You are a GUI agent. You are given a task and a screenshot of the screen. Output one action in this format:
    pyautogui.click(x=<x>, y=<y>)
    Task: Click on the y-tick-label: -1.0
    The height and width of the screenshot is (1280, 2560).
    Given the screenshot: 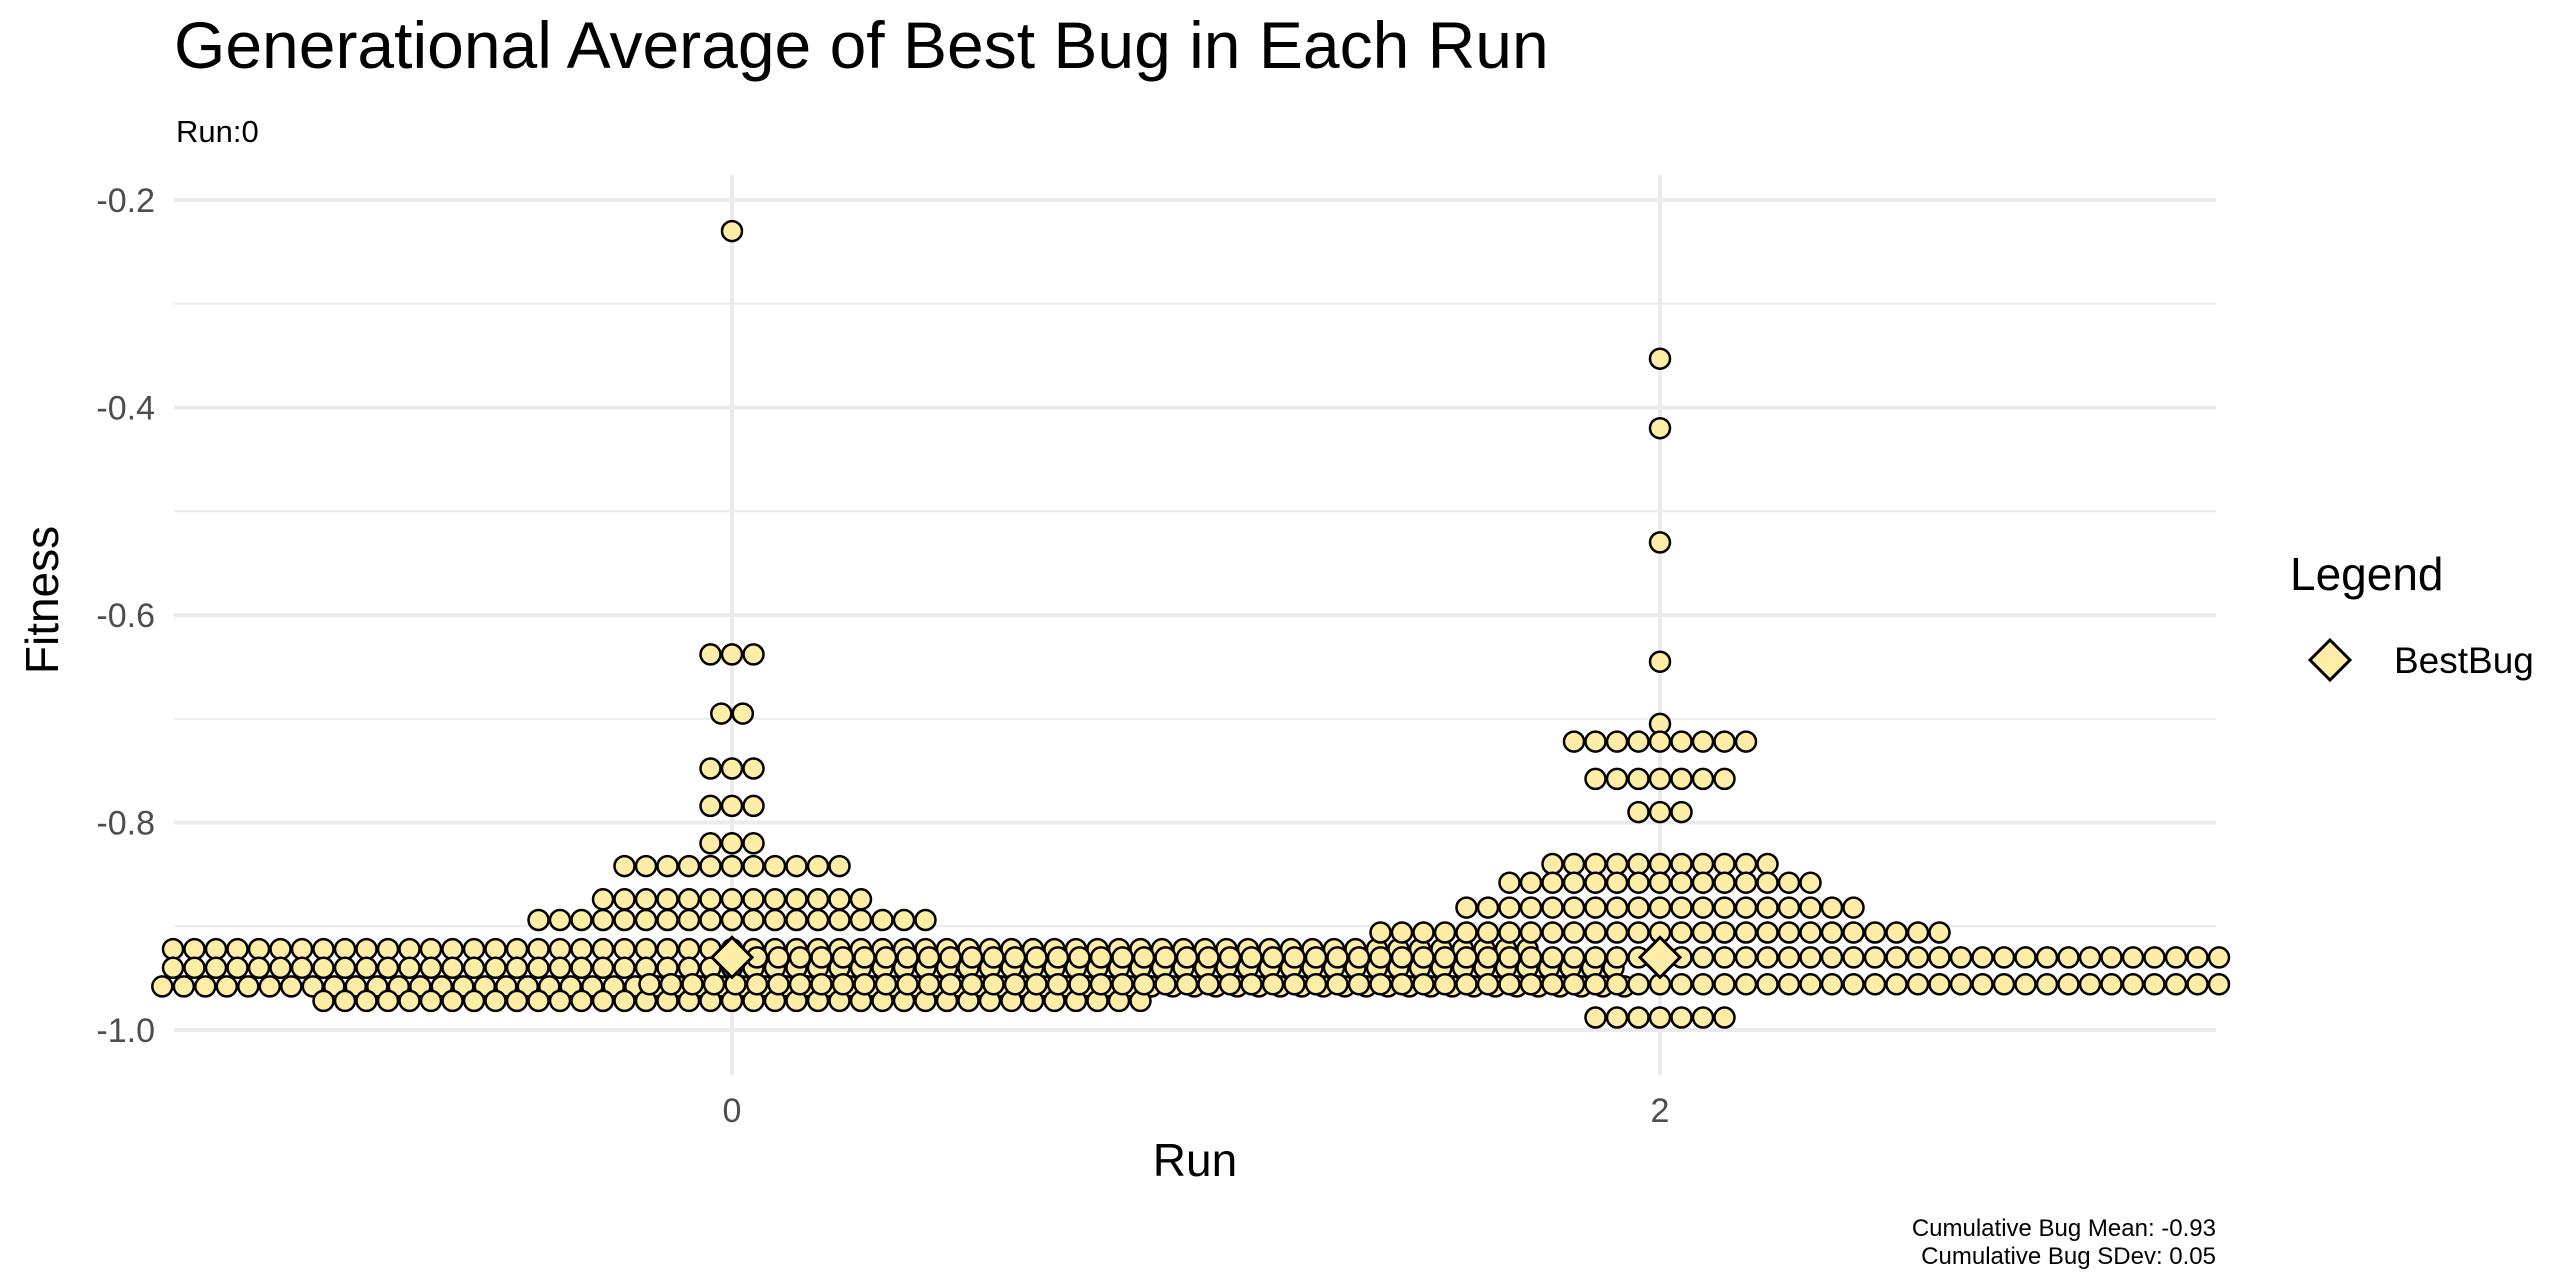 What is the action you would take?
    pyautogui.click(x=125, y=1031)
    